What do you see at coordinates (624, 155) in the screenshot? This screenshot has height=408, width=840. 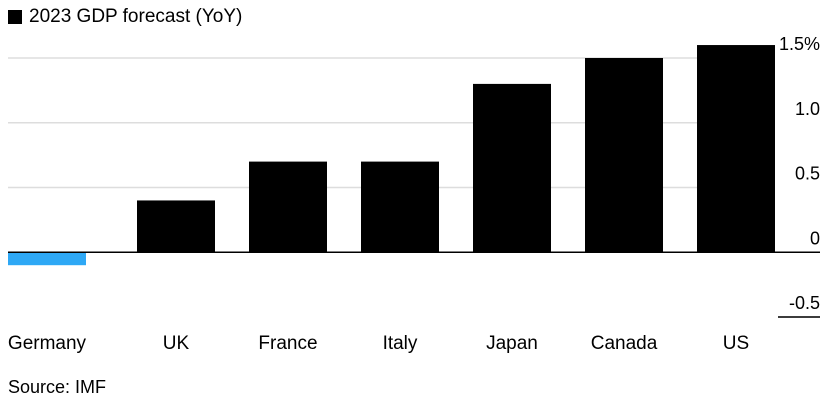 I see `bar-canada` at bounding box center [624, 155].